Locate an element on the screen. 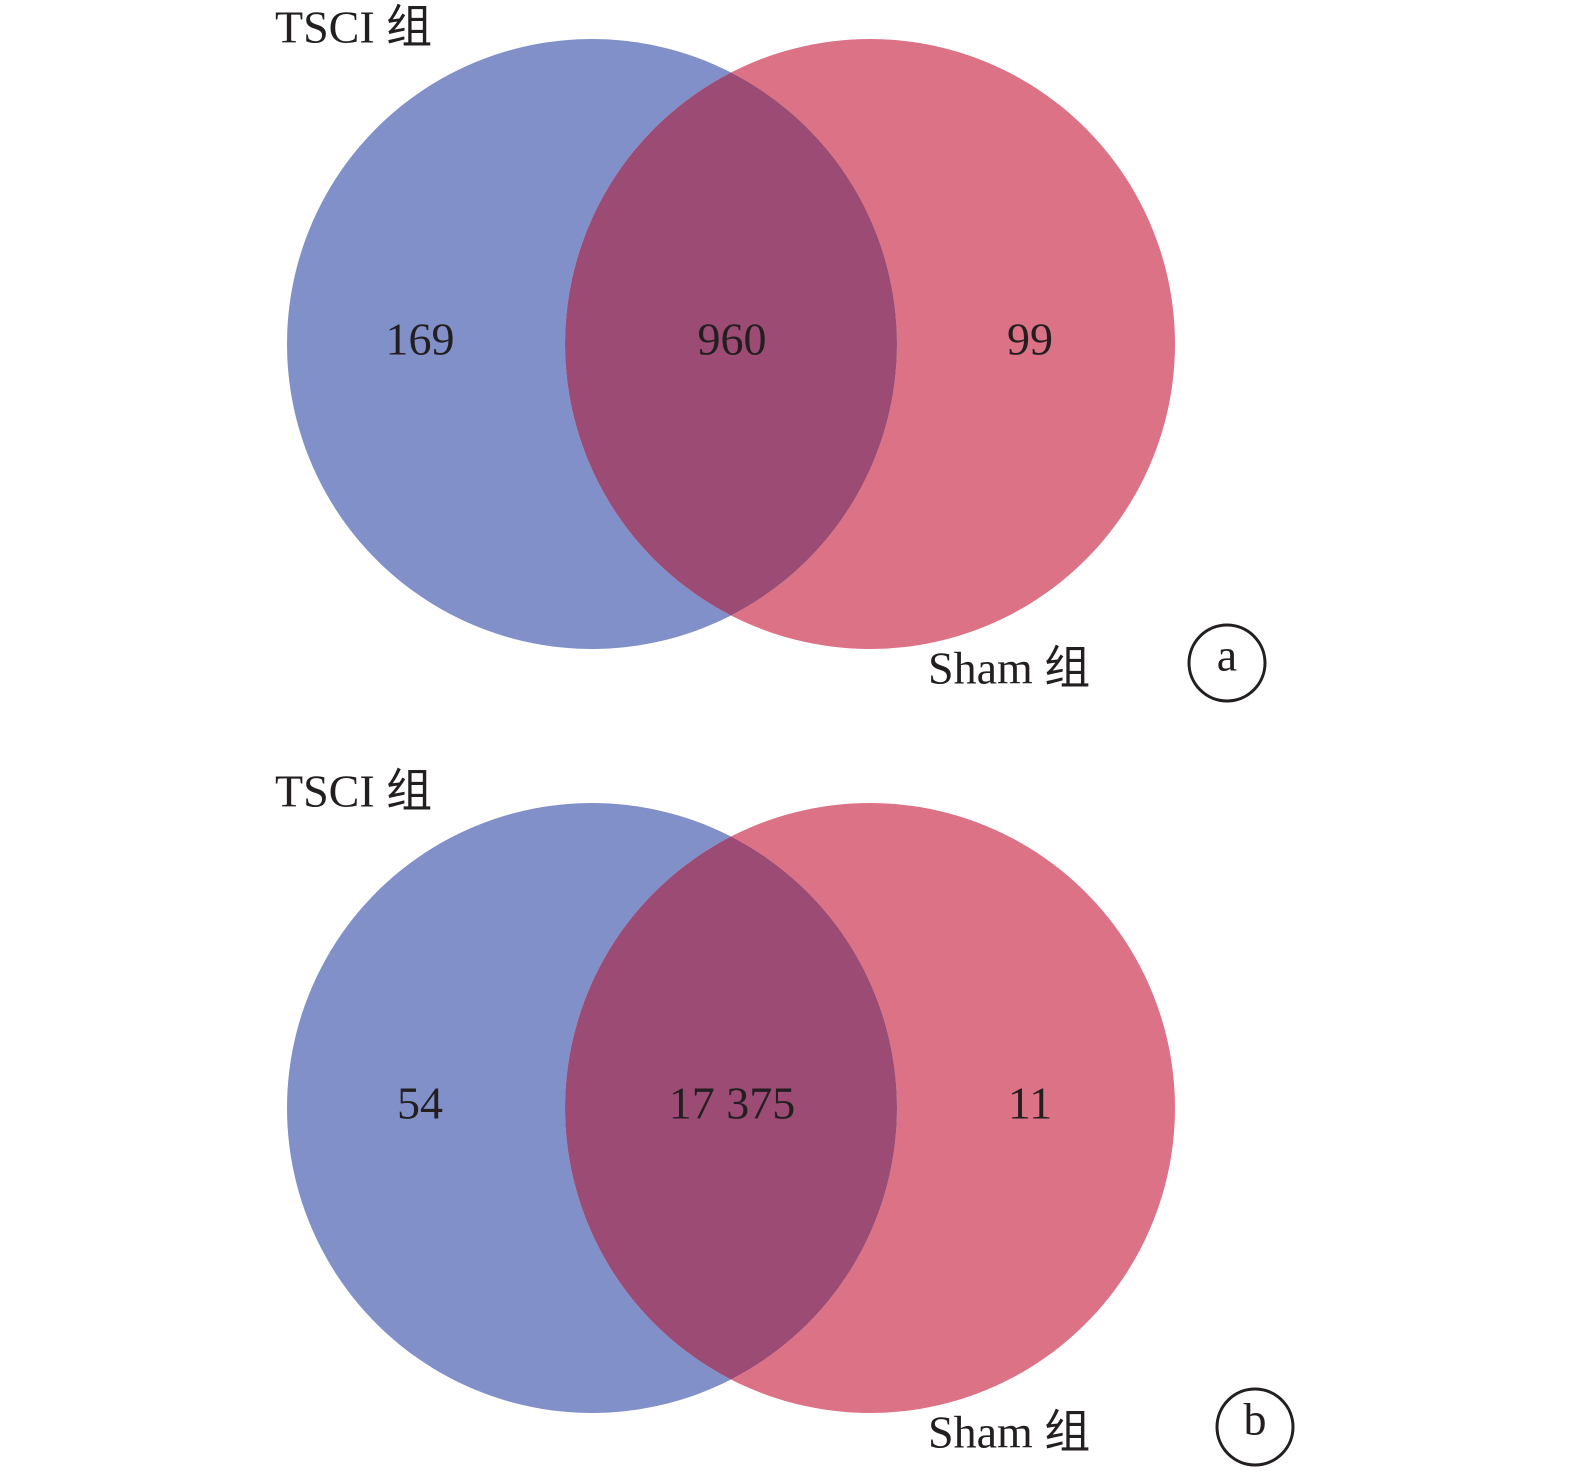  value-label: 17 375 is located at coordinates (732, 1103).